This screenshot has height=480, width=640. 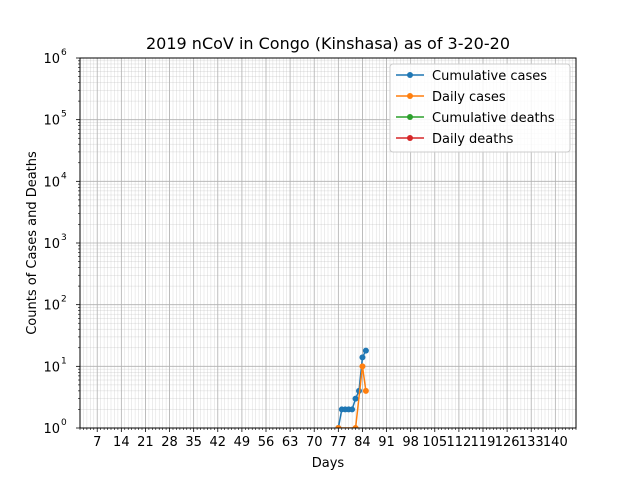 What do you see at coordinates (64, 361) in the screenshot?
I see `y-tick-exponent: 1` at bounding box center [64, 361].